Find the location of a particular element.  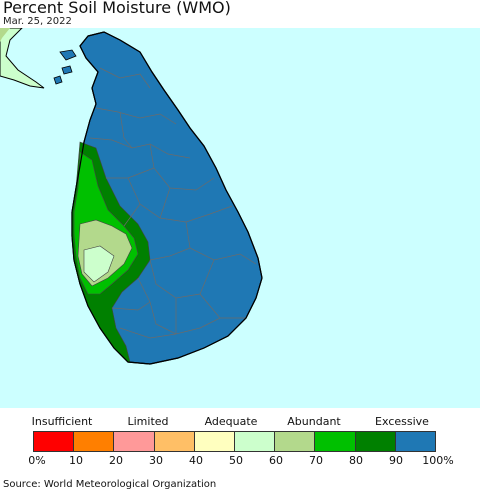

legend-tick: 90 is located at coordinates (396, 460).